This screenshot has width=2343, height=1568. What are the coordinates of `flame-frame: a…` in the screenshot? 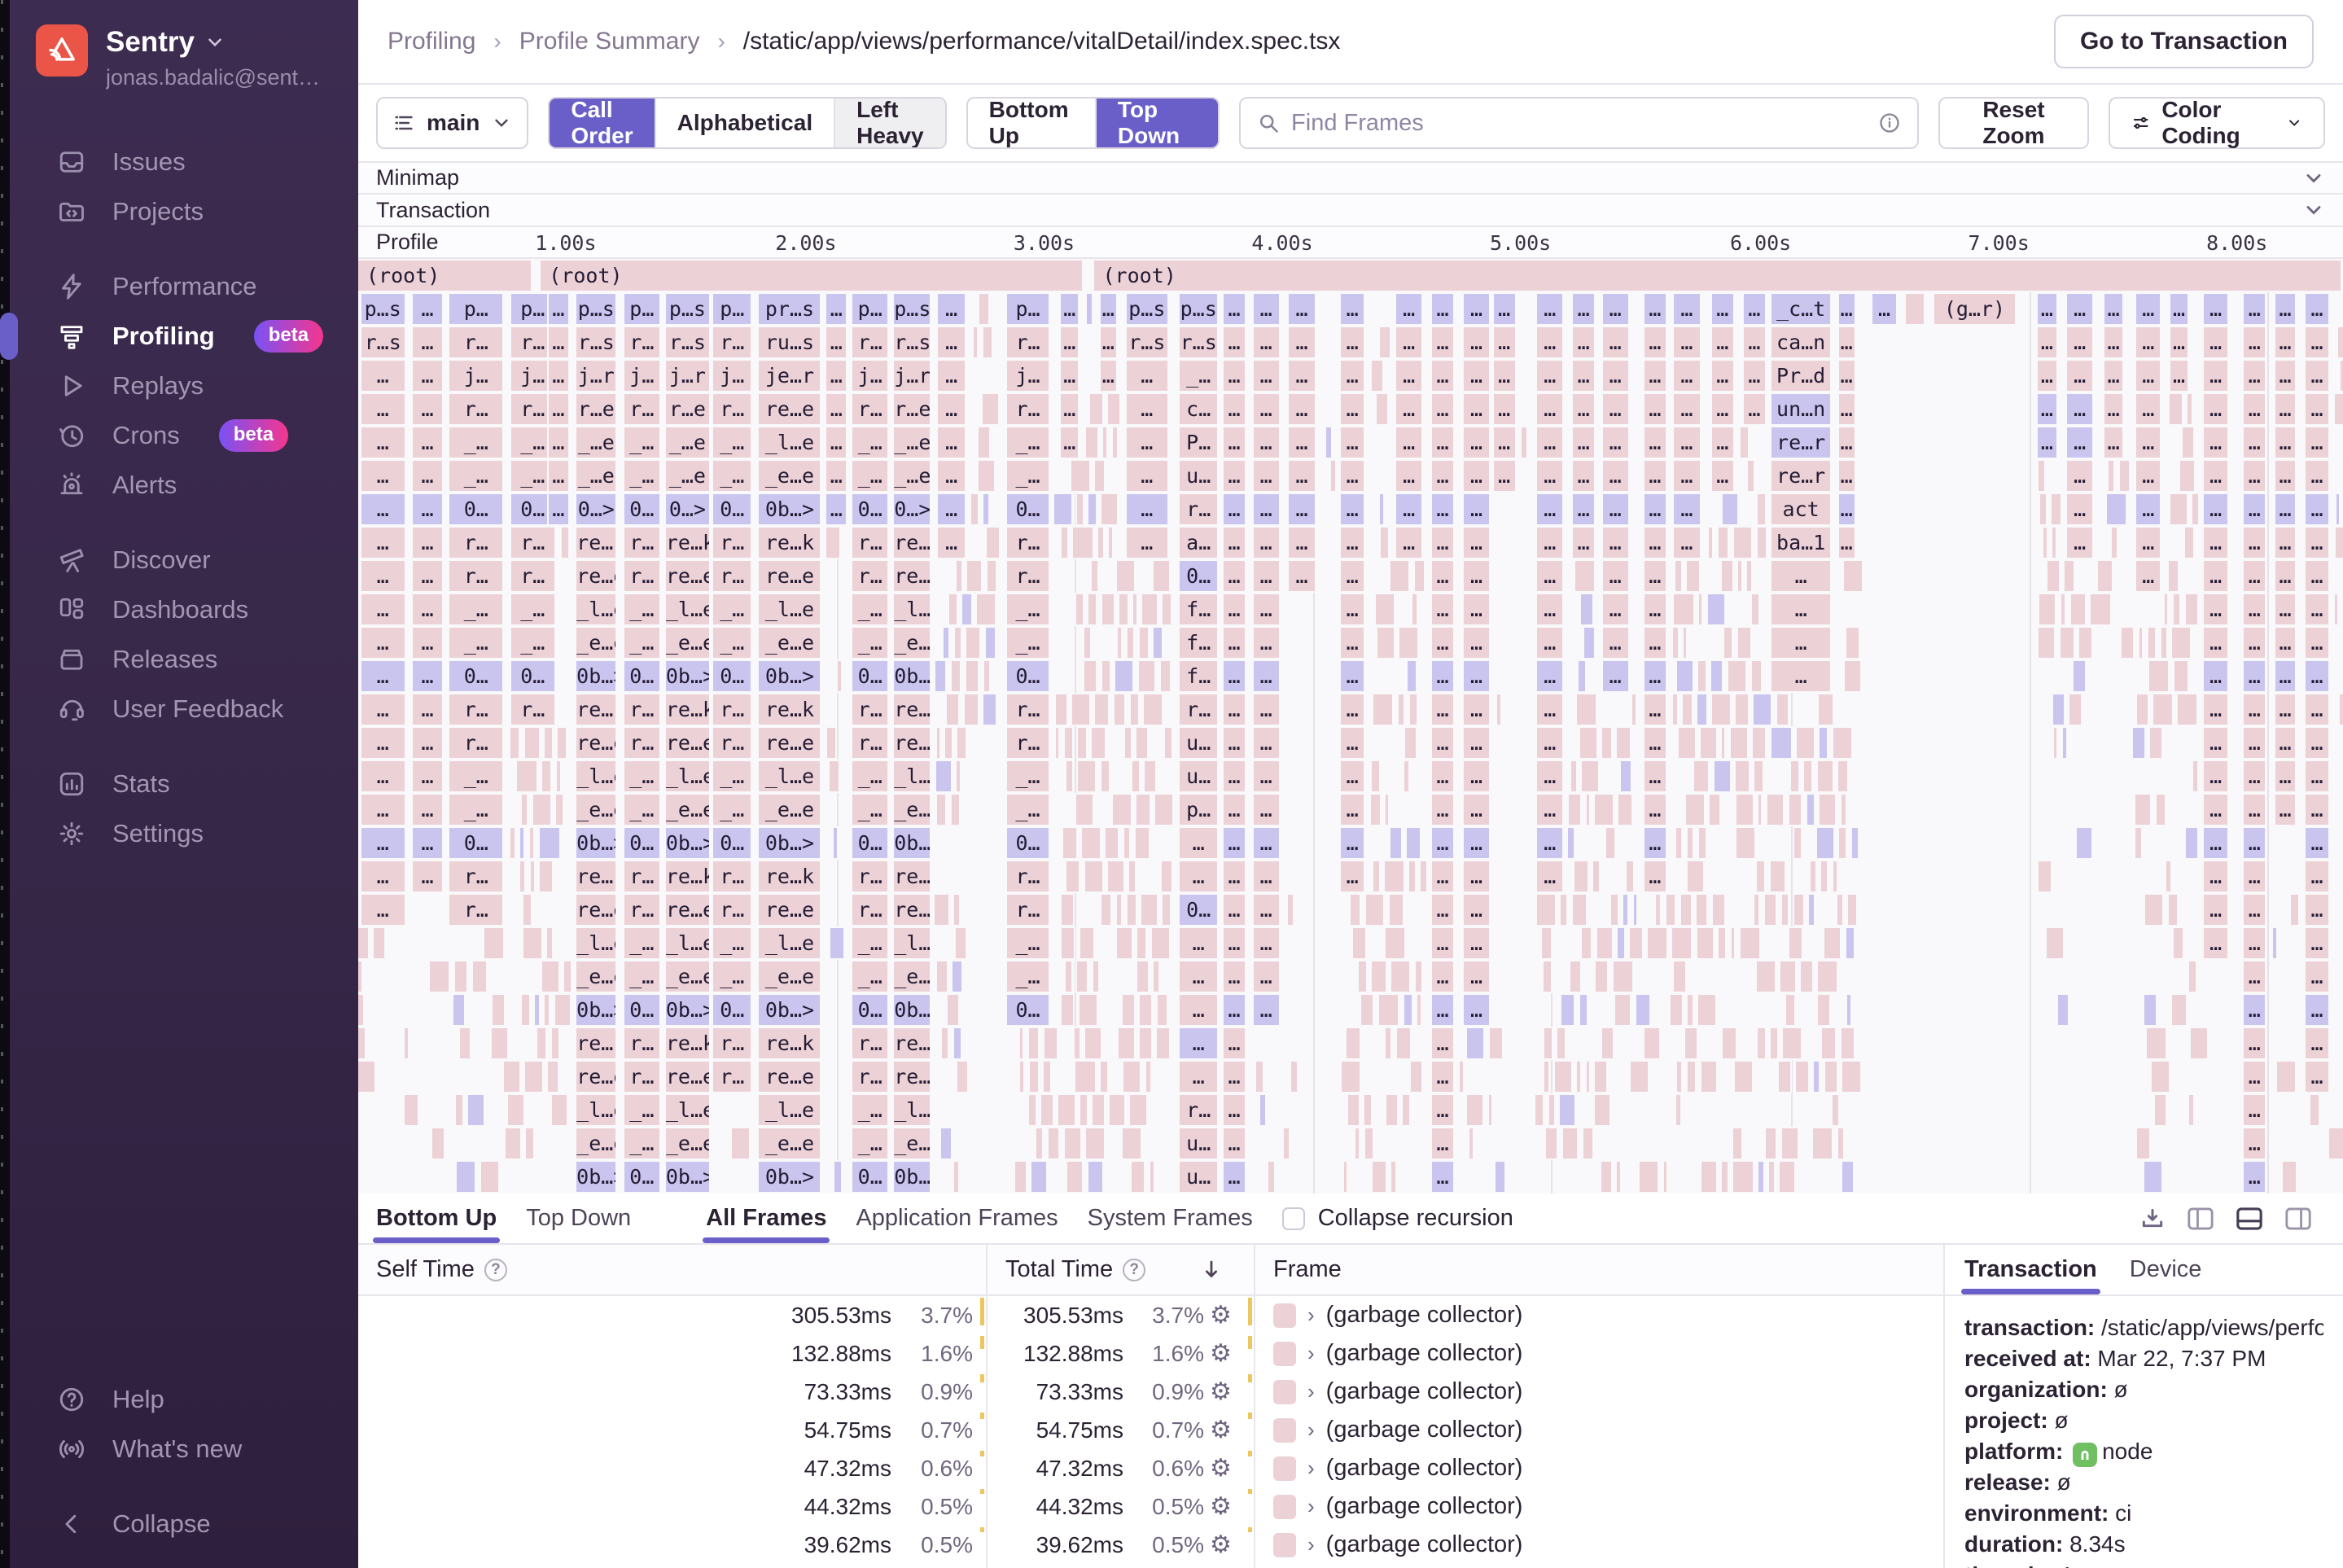 It's located at (1199, 543).